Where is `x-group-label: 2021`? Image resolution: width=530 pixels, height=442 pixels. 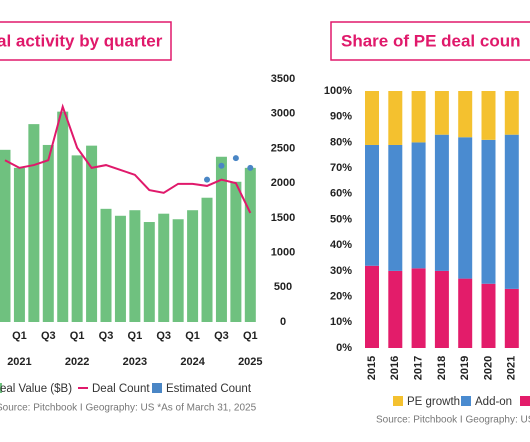
x-group-label: 2021 is located at coordinates (19, 362).